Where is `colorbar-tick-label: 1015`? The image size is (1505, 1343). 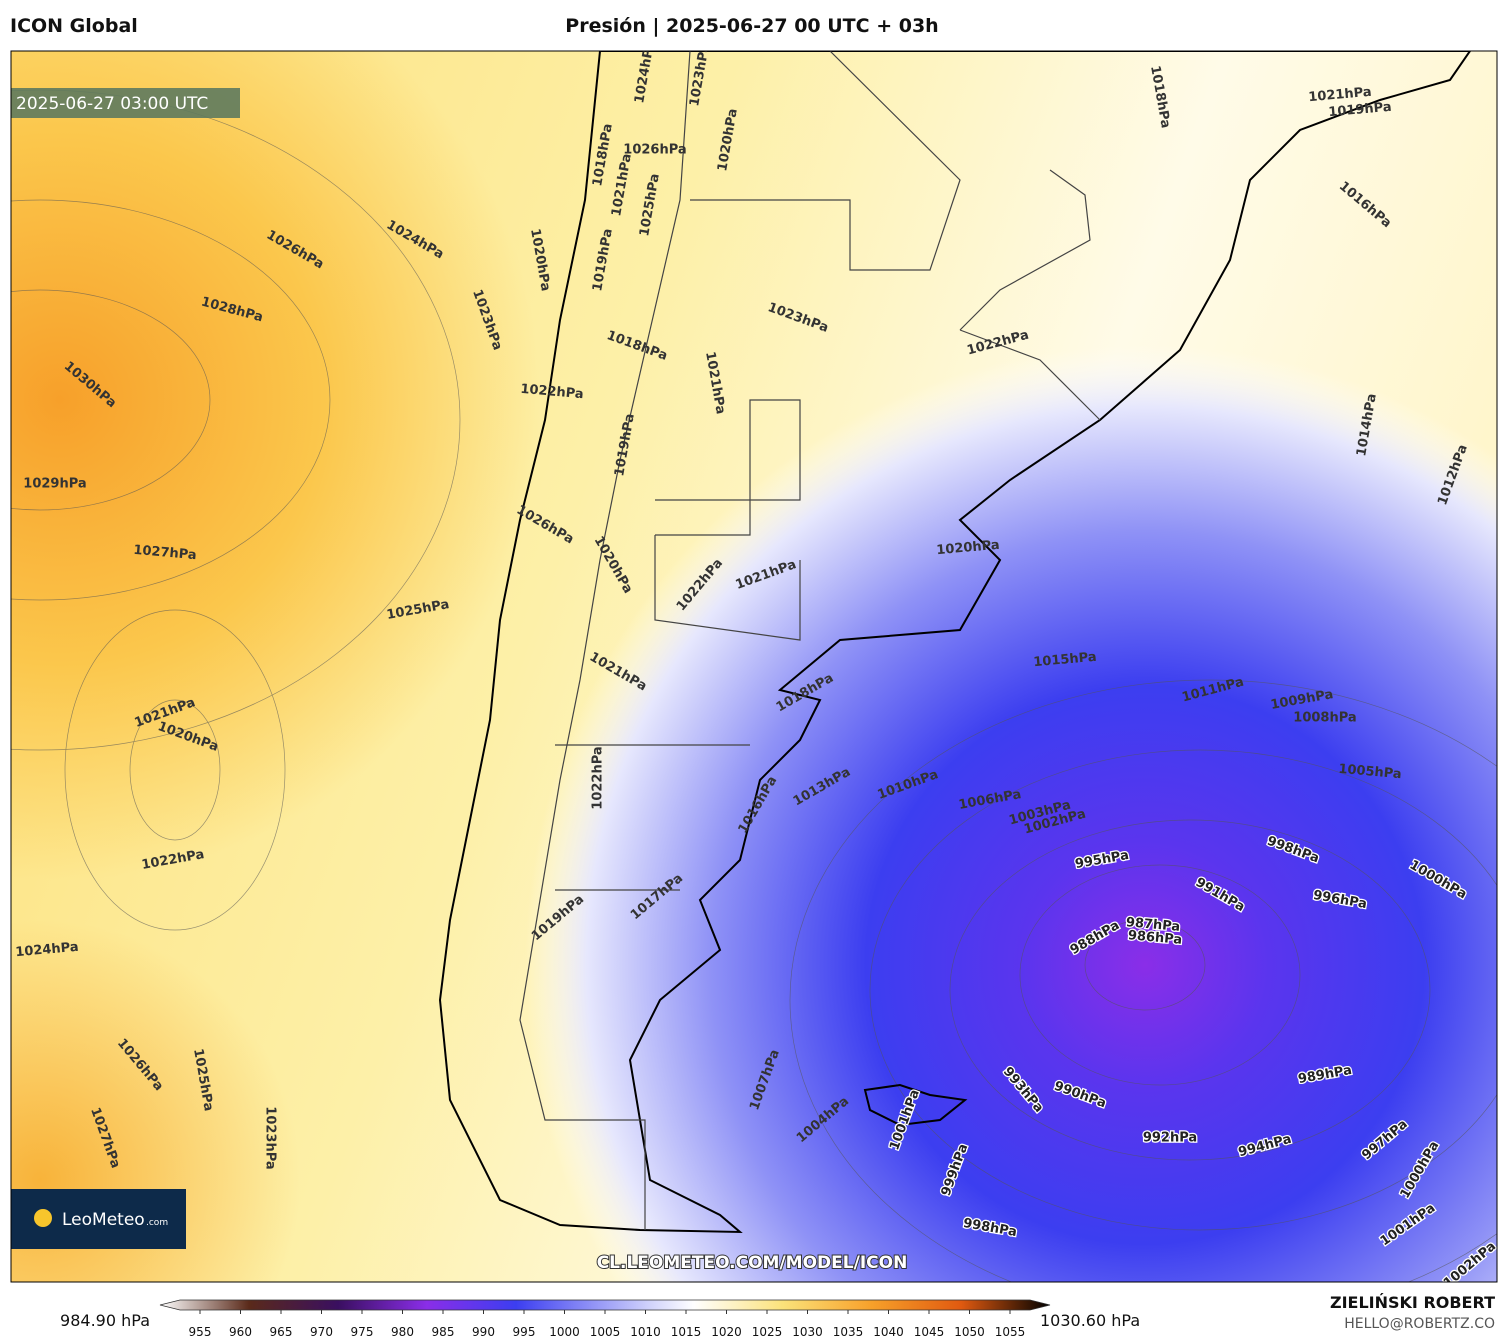 colorbar-tick-label: 1015 is located at coordinates (686, 1332).